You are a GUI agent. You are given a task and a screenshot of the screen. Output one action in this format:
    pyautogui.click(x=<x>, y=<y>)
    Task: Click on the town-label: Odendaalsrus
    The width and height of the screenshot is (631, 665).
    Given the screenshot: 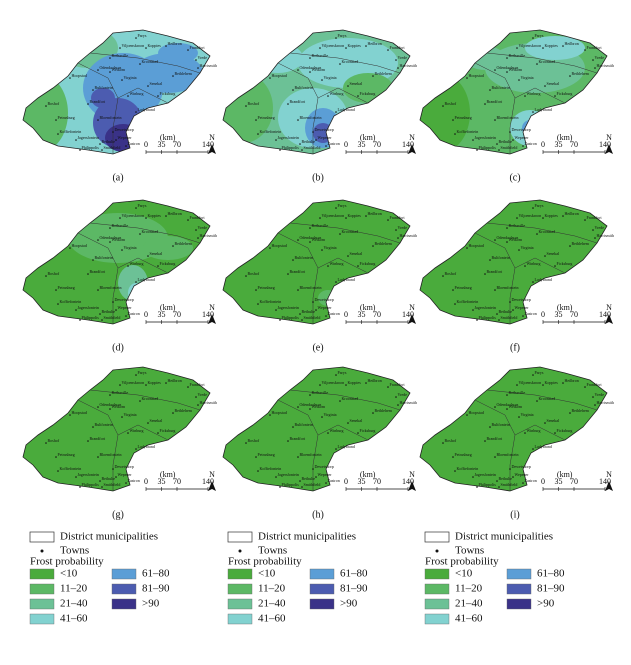 What is the action you would take?
    pyautogui.click(x=508, y=404)
    